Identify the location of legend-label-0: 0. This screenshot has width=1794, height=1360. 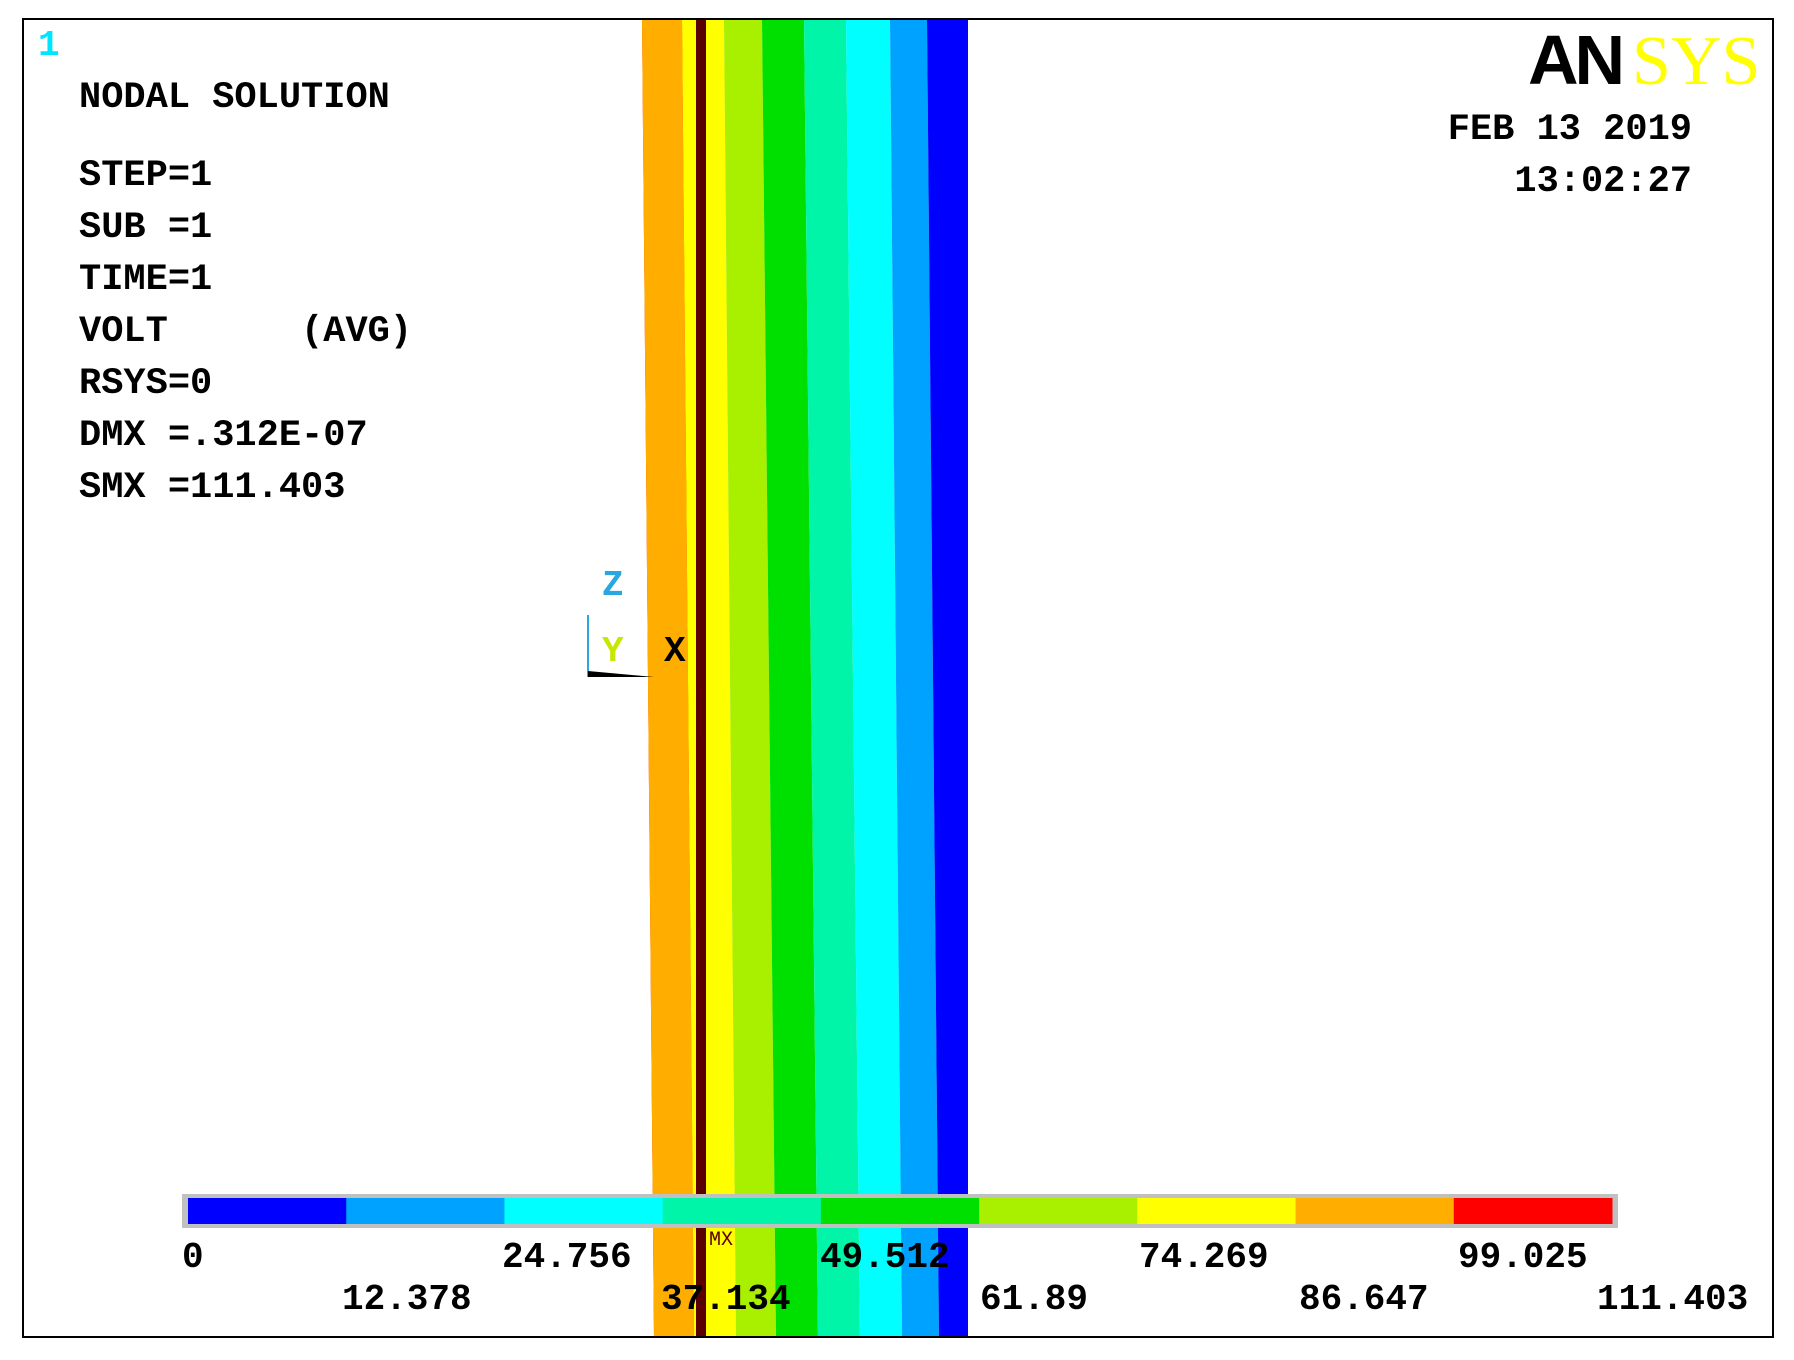
(193, 1257).